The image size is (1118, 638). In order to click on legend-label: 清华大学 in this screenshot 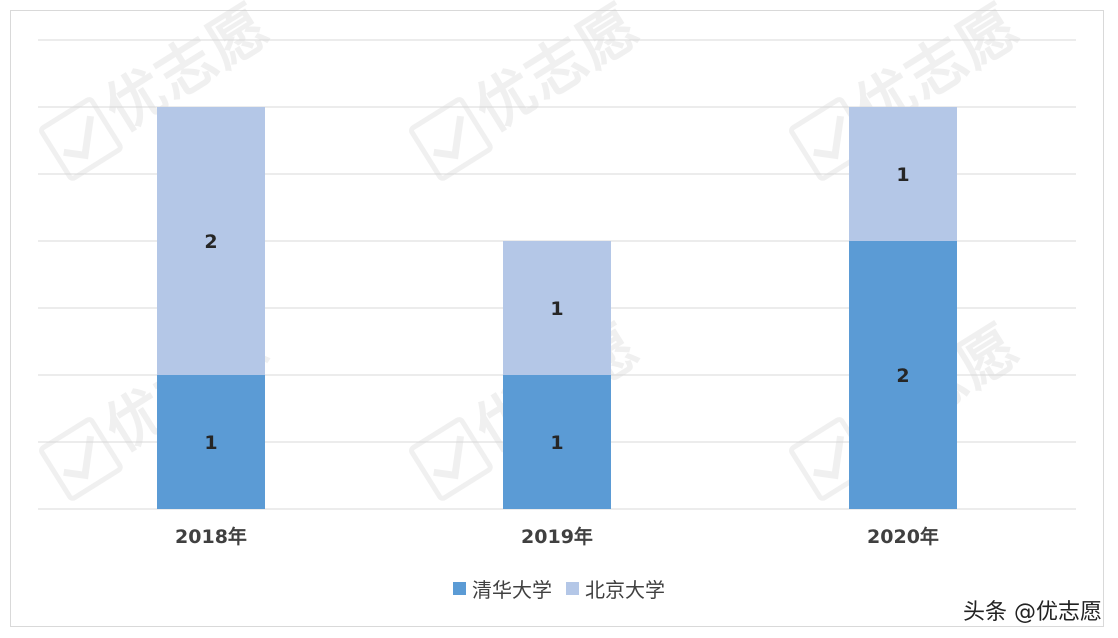, I will do `click(512, 590)`.